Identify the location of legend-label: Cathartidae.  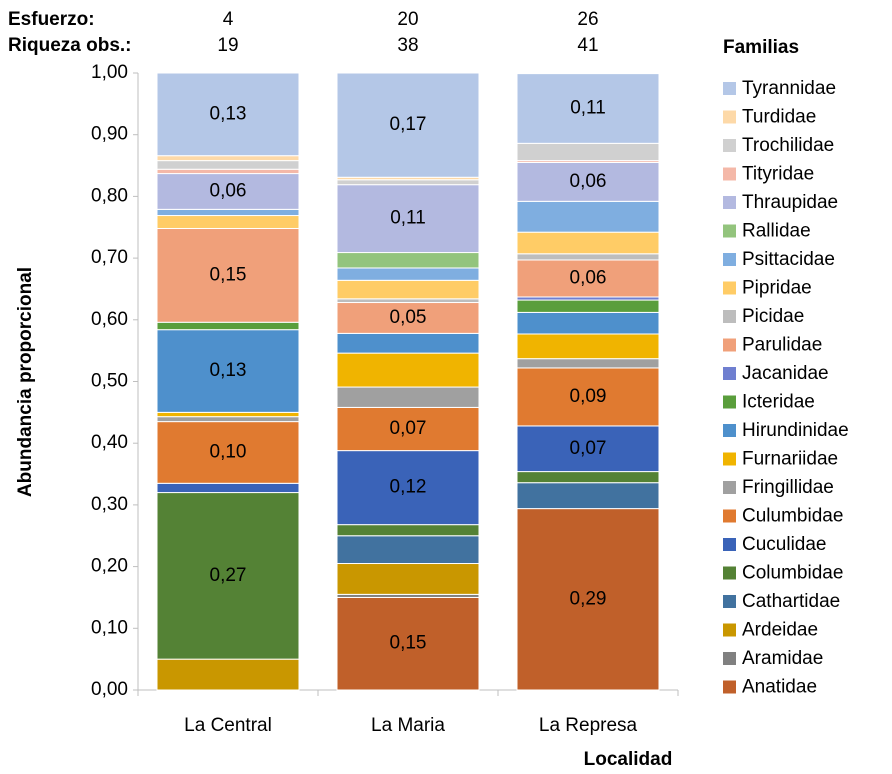
(791, 601).